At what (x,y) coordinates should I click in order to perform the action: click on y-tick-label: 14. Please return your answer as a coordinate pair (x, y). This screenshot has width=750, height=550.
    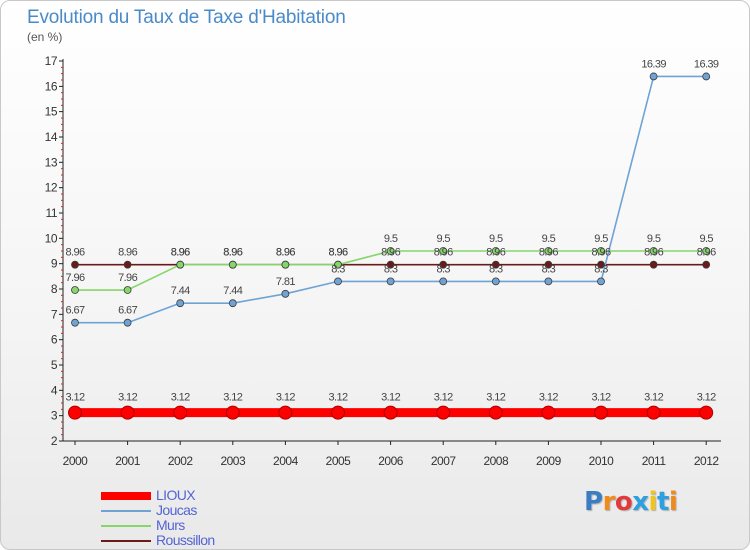
    Looking at the image, I should click on (51, 137).